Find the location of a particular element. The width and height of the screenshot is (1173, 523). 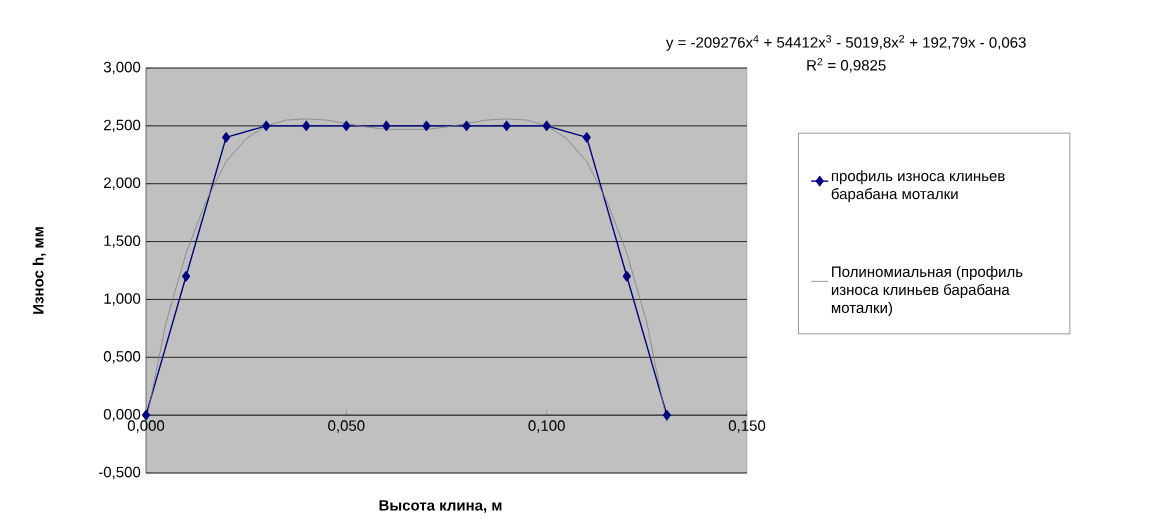

y-tick-label: -0,500 is located at coordinates (119, 473).